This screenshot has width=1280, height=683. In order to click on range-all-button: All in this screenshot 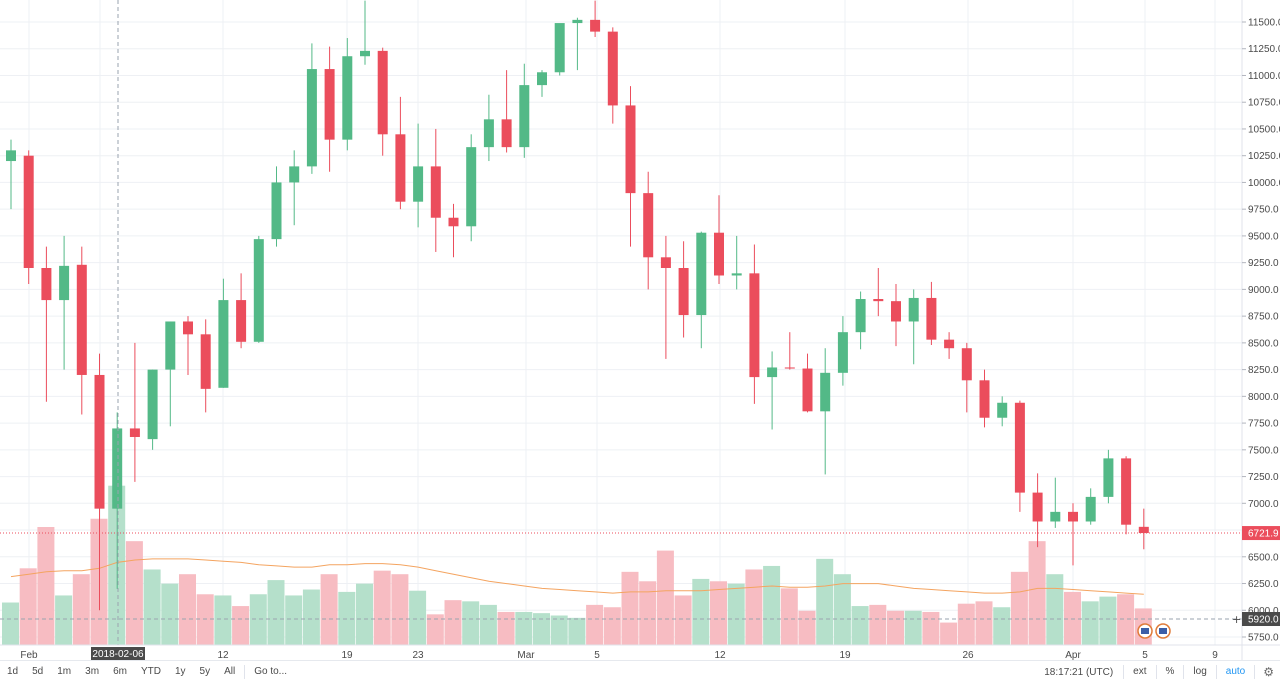, I will do `click(230, 671)`.